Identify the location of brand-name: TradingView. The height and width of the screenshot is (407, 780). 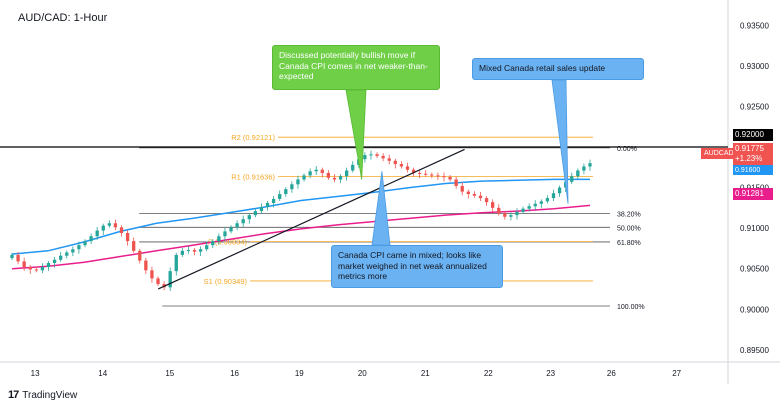
(50, 395).